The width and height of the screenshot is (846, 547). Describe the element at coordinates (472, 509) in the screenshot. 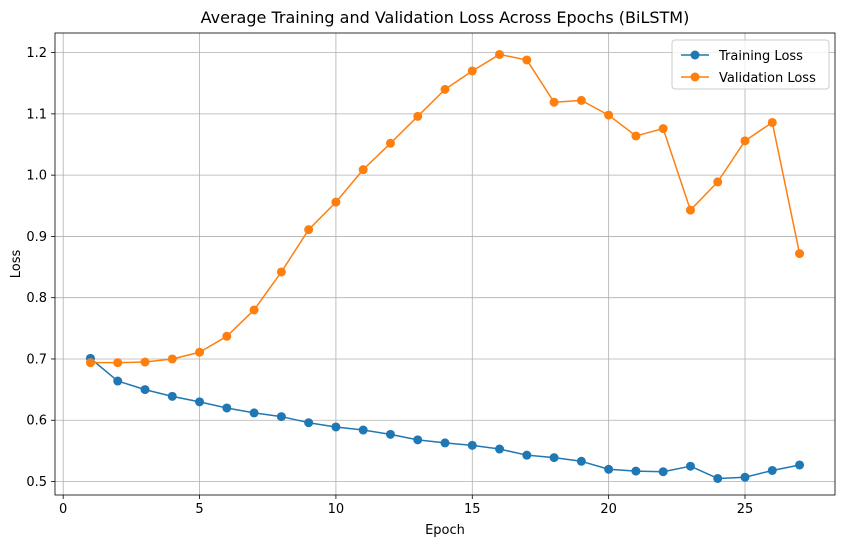

I see `x-tick-label: 15` at that location.